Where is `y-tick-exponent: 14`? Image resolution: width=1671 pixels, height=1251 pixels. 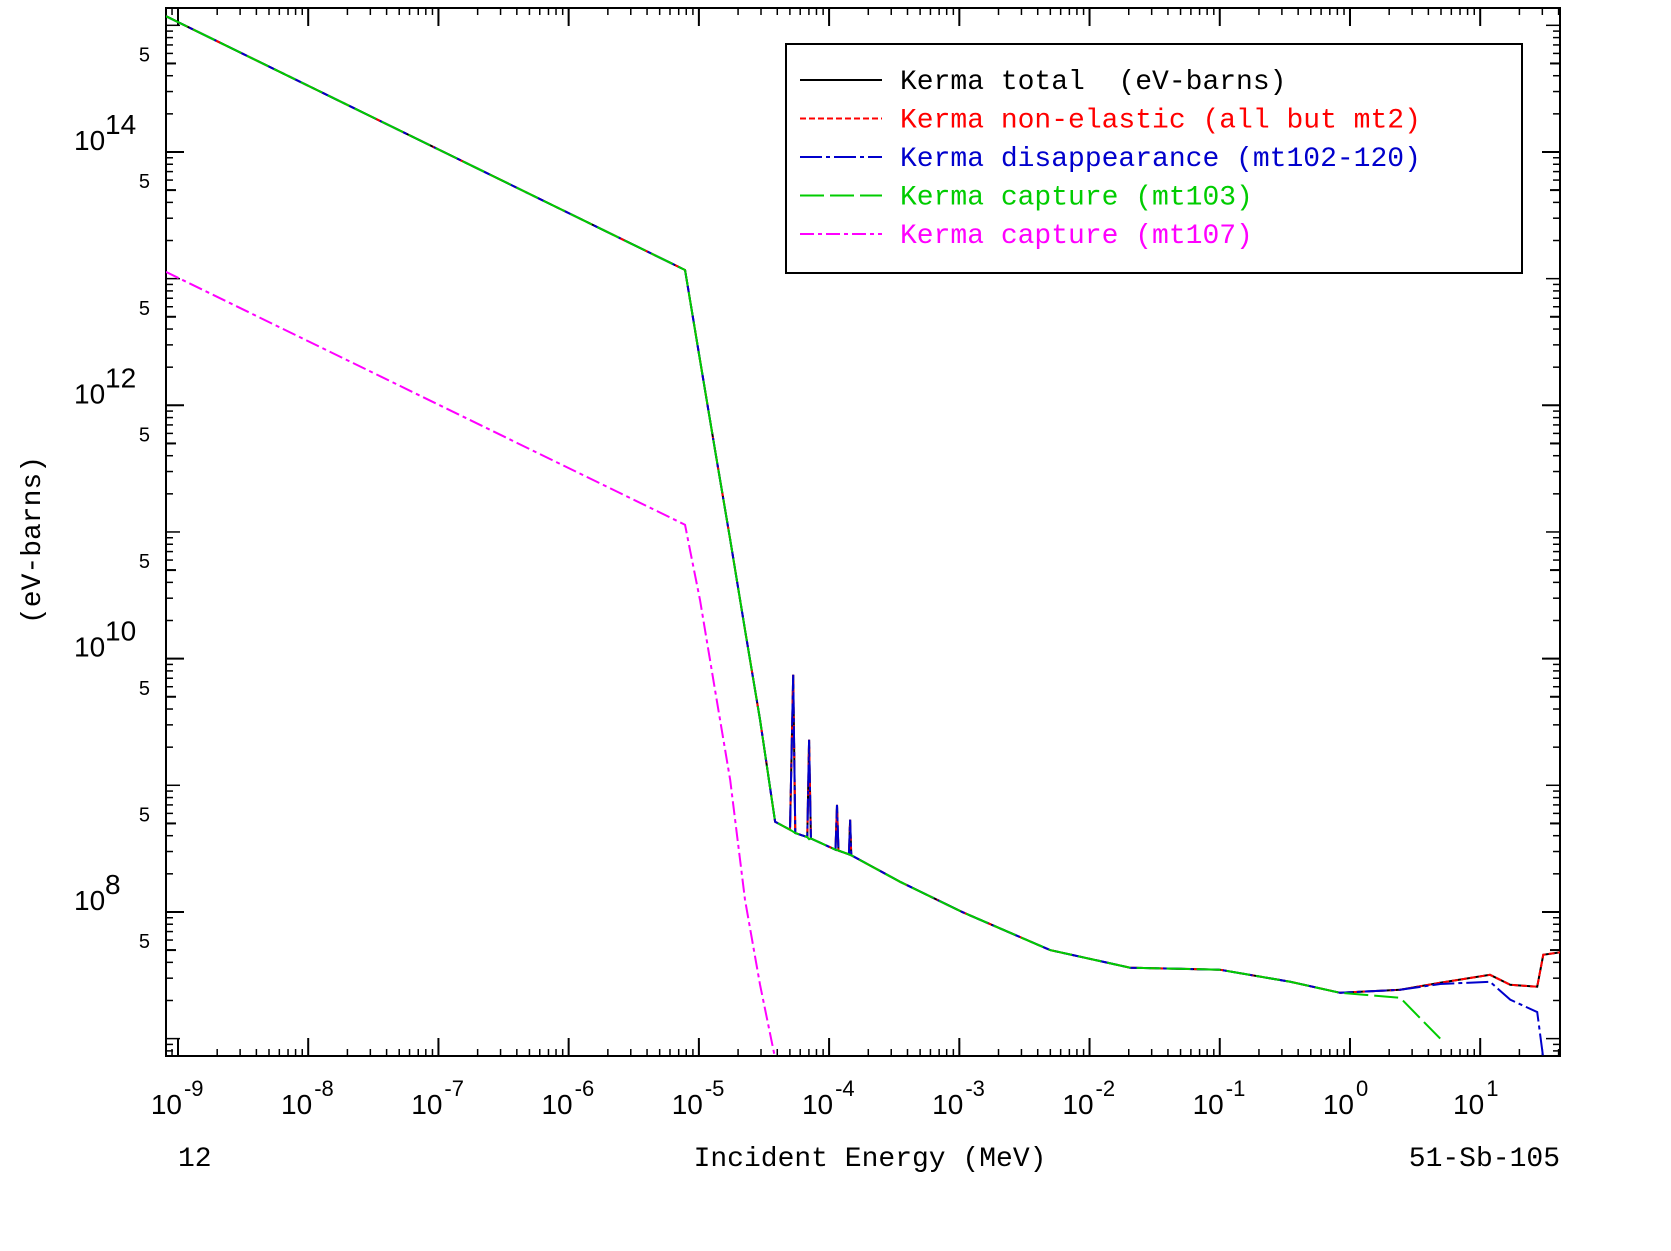
y-tick-exponent: 14 is located at coordinates (120, 124).